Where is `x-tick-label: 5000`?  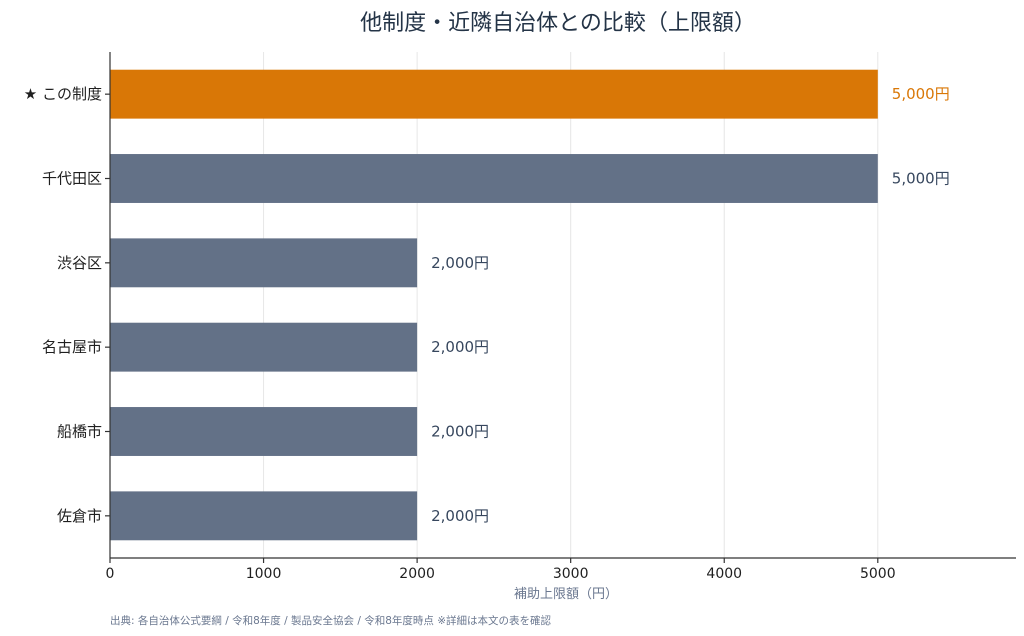 x-tick-label: 5000 is located at coordinates (878, 574).